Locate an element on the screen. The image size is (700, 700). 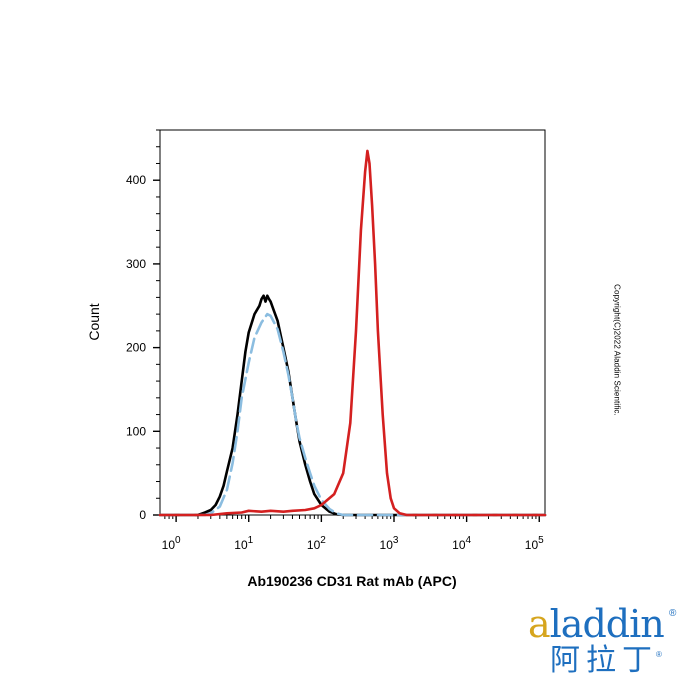
x-tick-label: 10² is located at coordinates (316, 543).